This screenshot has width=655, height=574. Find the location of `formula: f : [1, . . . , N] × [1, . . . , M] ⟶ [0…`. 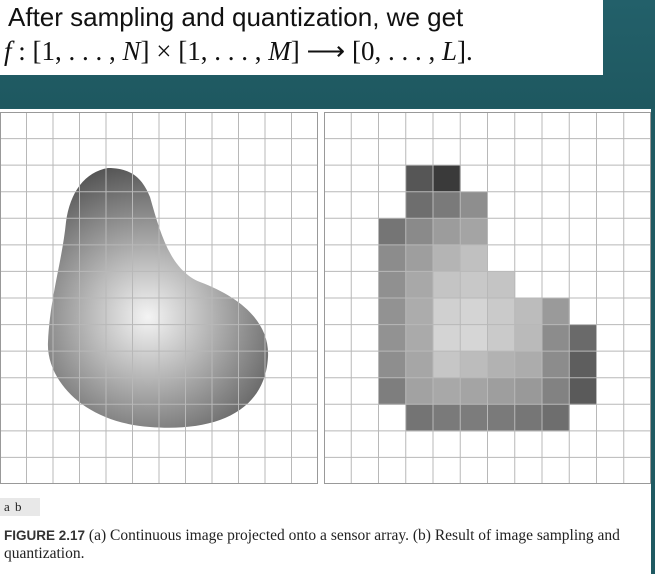

formula: f : [1, . . . , N] × [1, . . . , M] ⟶ [0… is located at coordinates (238, 51).